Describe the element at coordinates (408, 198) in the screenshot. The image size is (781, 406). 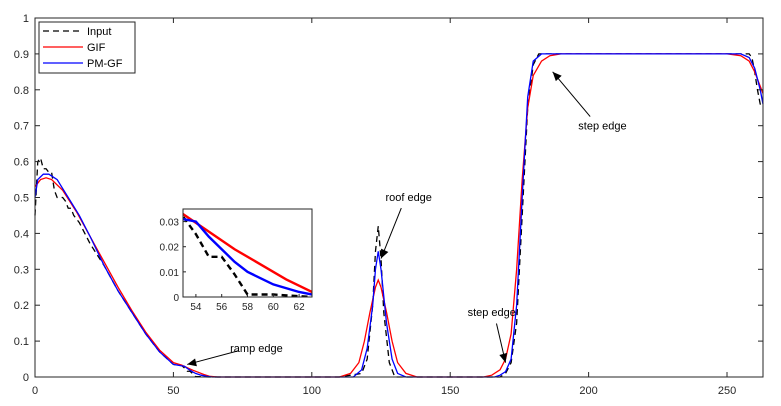
I see `annotation-roof-edge: roof edge` at that location.